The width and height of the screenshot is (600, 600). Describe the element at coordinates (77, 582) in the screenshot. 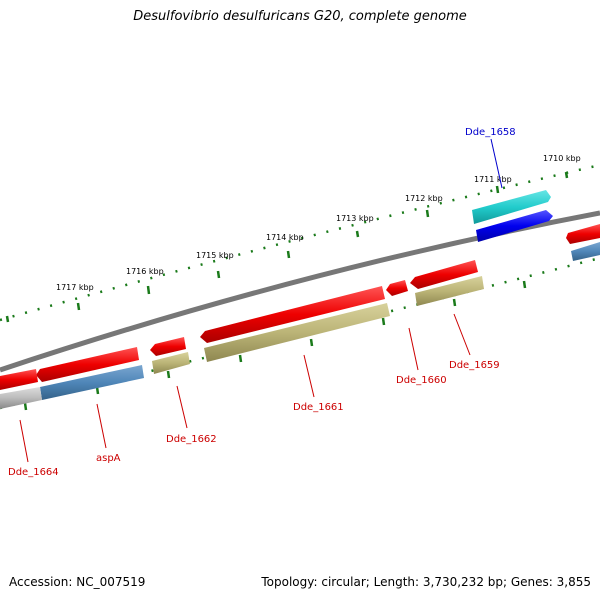

I see `accession-text: Accession: NC_007519` at that location.